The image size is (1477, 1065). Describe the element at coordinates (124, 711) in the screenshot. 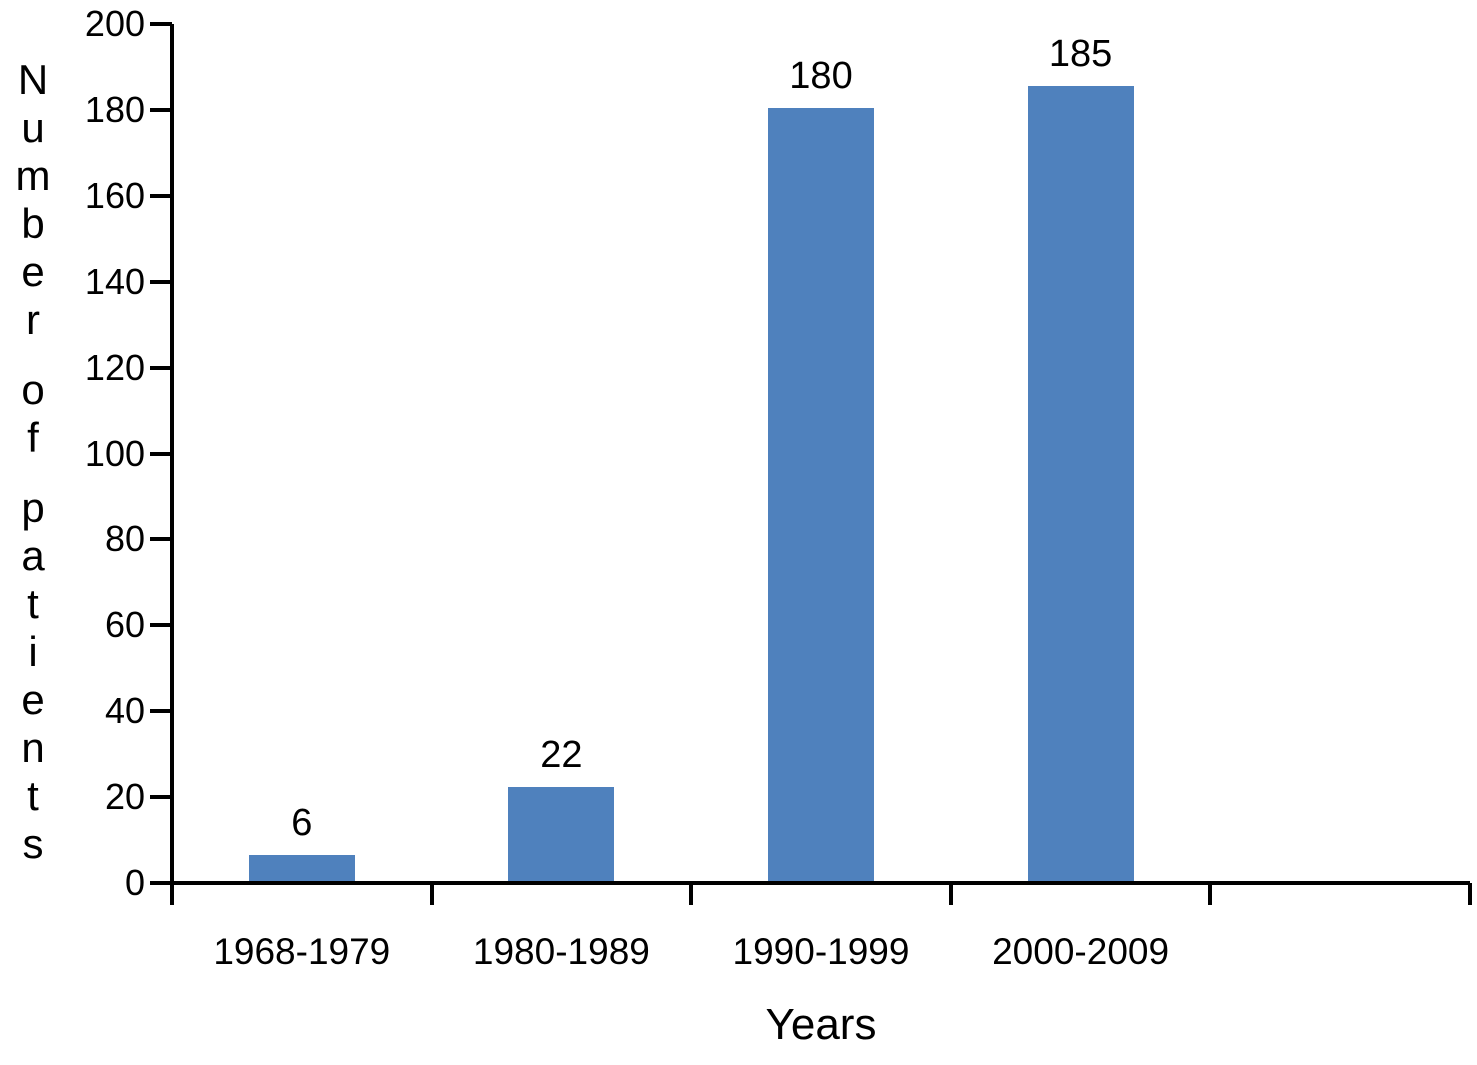

I see `y-axis-tick-label: 40` at that location.